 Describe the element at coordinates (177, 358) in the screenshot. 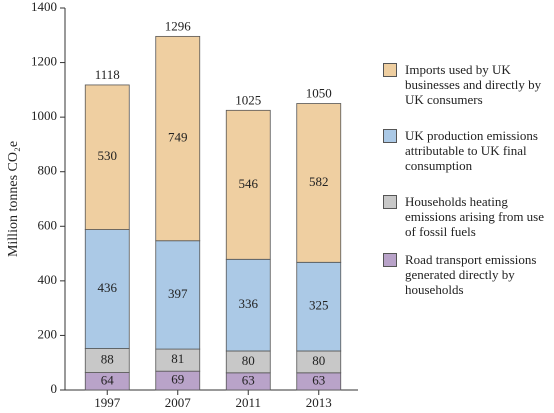

I see `value-label: 81` at that location.